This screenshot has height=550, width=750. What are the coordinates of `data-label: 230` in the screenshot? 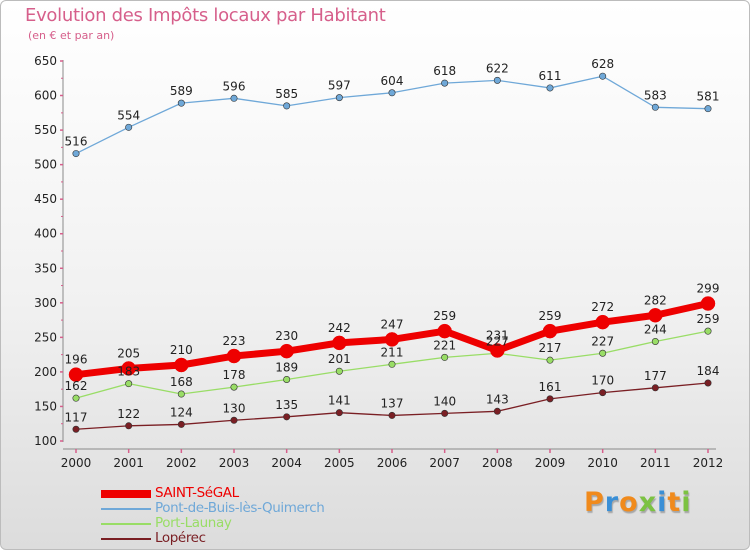 It's located at (286, 336).